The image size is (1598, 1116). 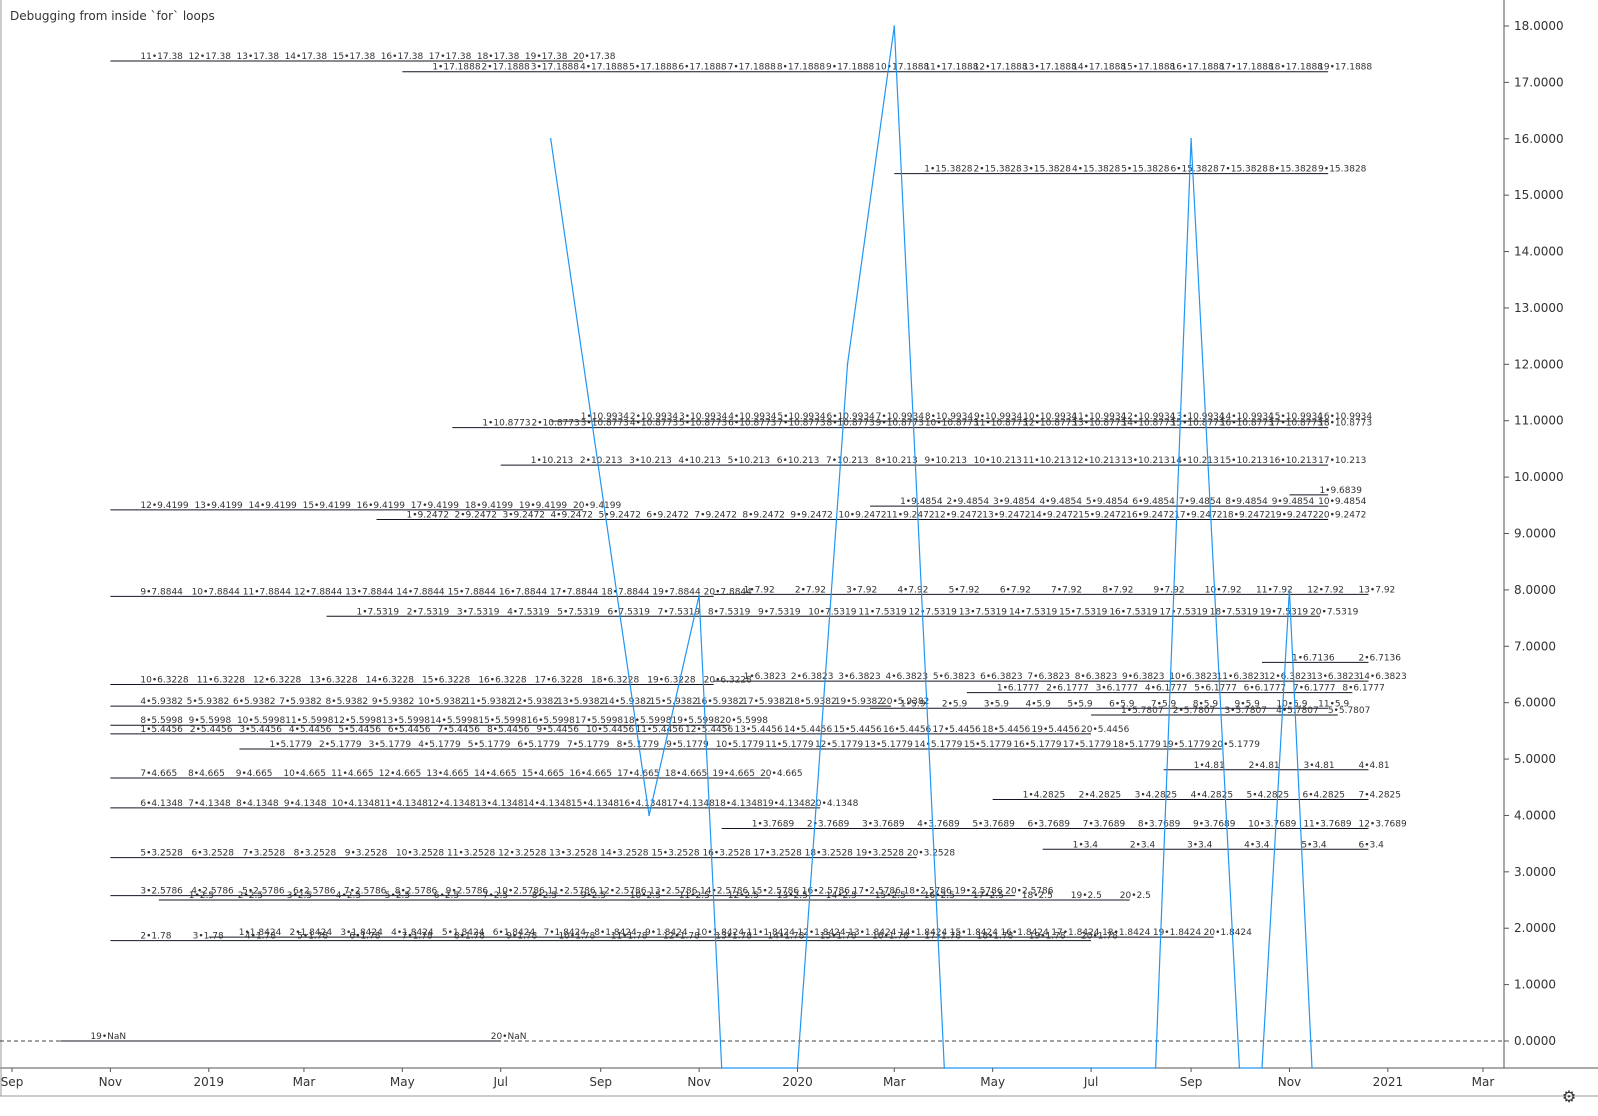 What do you see at coordinates (896, 461) in the screenshot?
I see `debug-label: 8•10.213` at bounding box center [896, 461].